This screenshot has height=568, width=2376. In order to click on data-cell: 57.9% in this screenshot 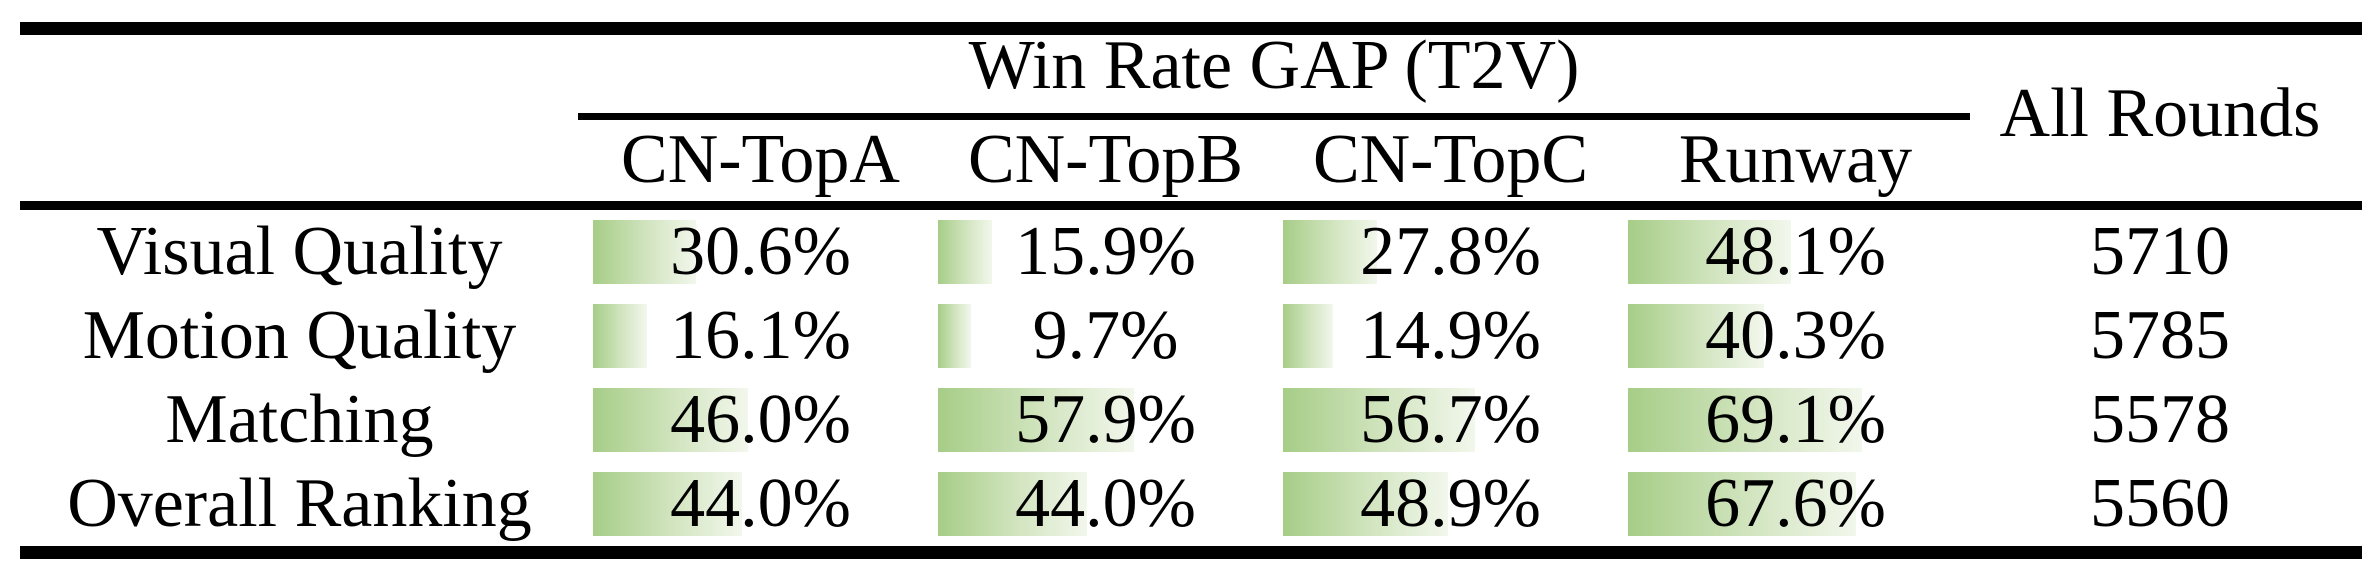, I will do `click(1105, 420)`.